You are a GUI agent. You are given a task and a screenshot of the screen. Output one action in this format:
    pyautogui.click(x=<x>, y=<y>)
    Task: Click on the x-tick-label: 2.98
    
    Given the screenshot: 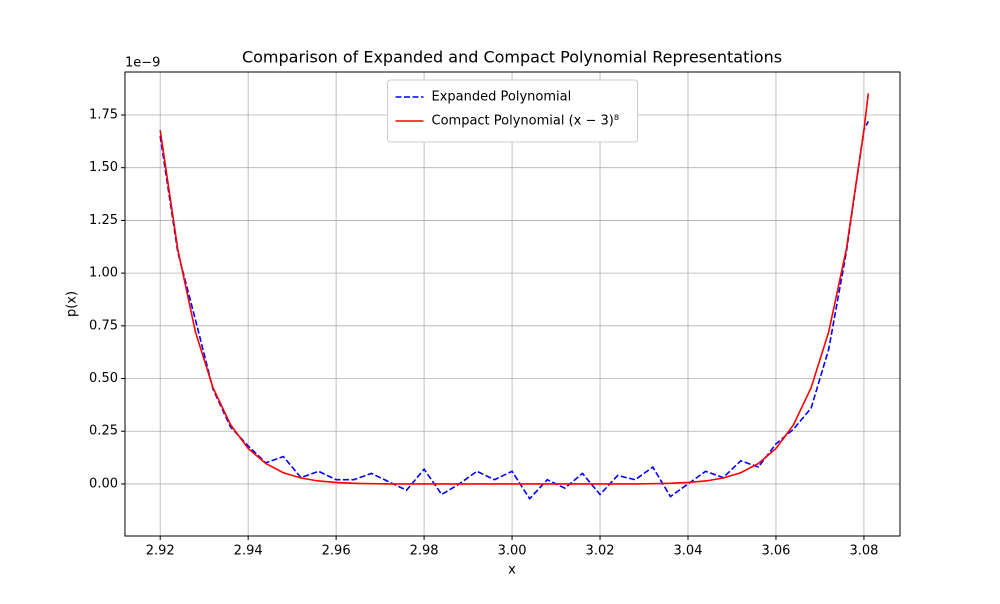 What is the action you would take?
    pyautogui.click(x=424, y=551)
    